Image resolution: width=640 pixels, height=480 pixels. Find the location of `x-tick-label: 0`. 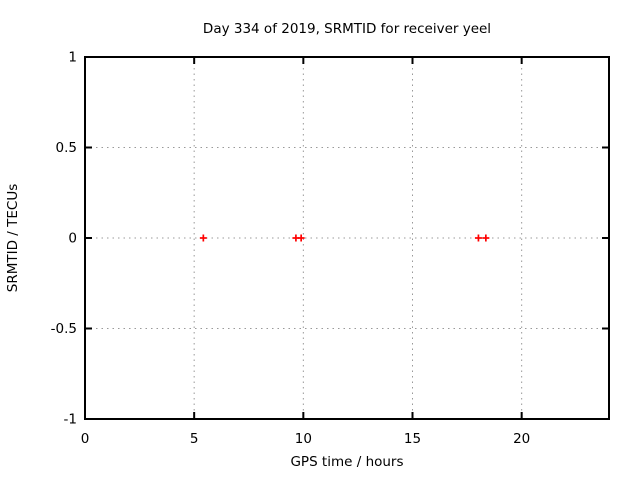

x-tick-label: 0 is located at coordinates (85, 439).